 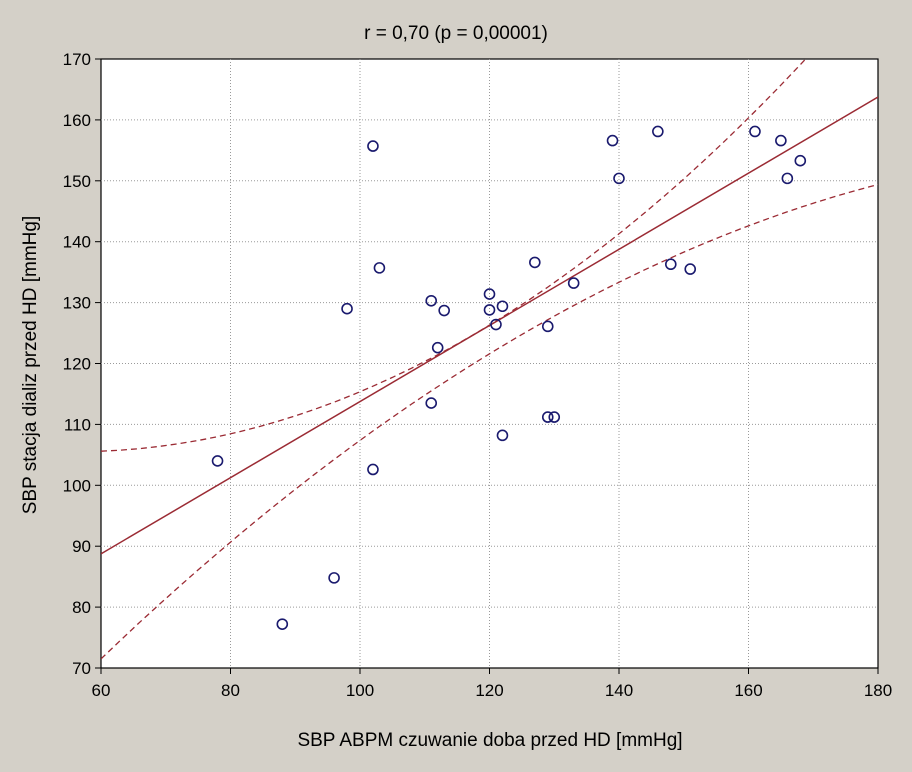 What do you see at coordinates (77, 242) in the screenshot?
I see `y-tick-label: 140` at bounding box center [77, 242].